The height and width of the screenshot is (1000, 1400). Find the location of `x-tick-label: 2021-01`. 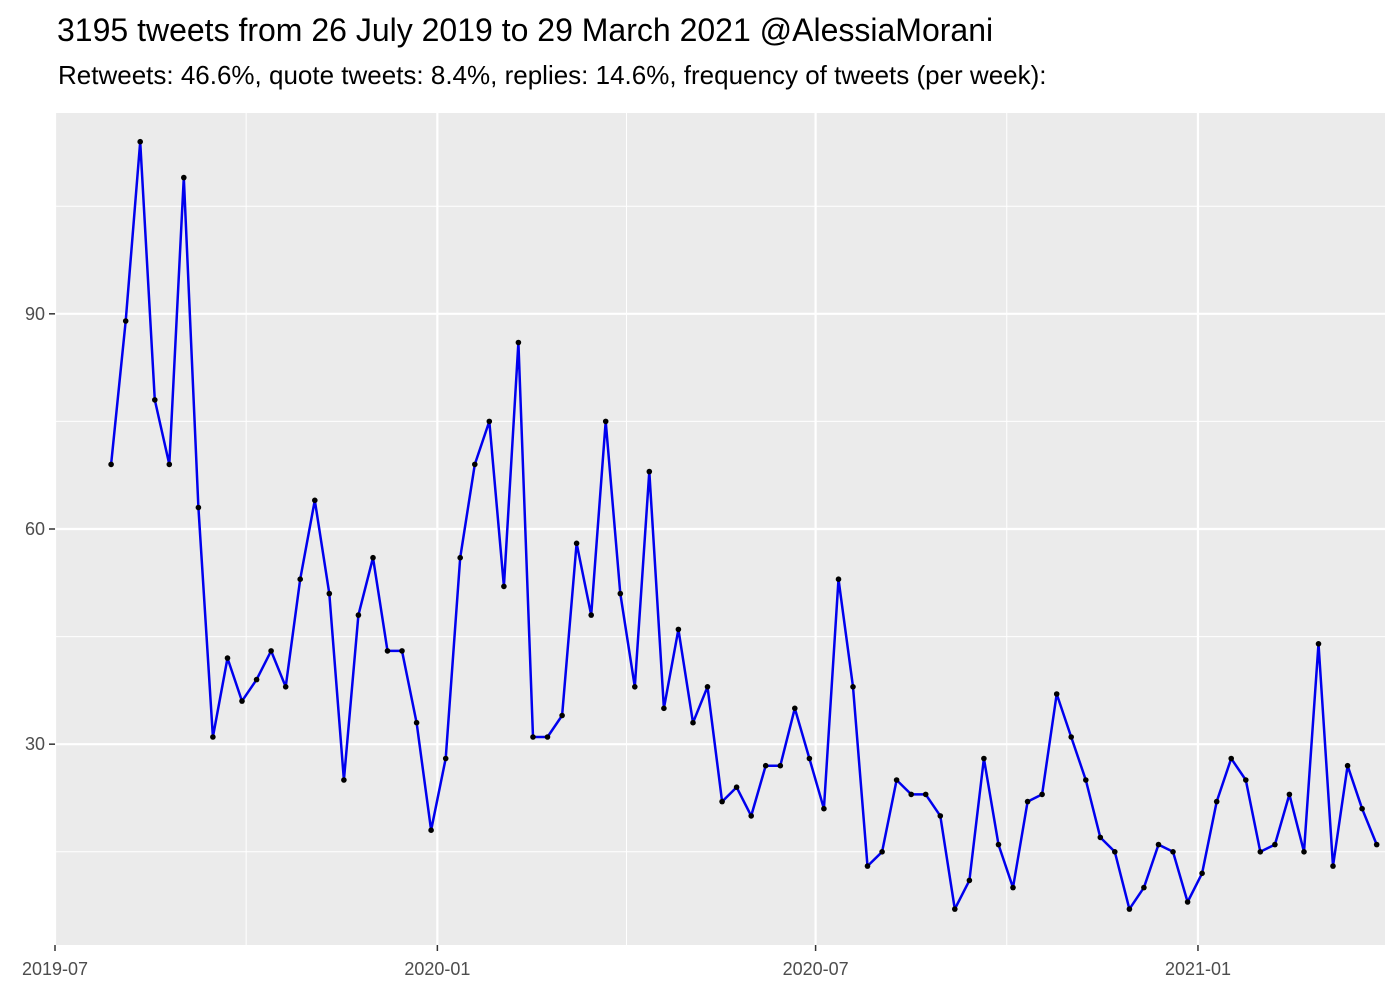

x-tick-label: 2021-01 is located at coordinates (1198, 969).